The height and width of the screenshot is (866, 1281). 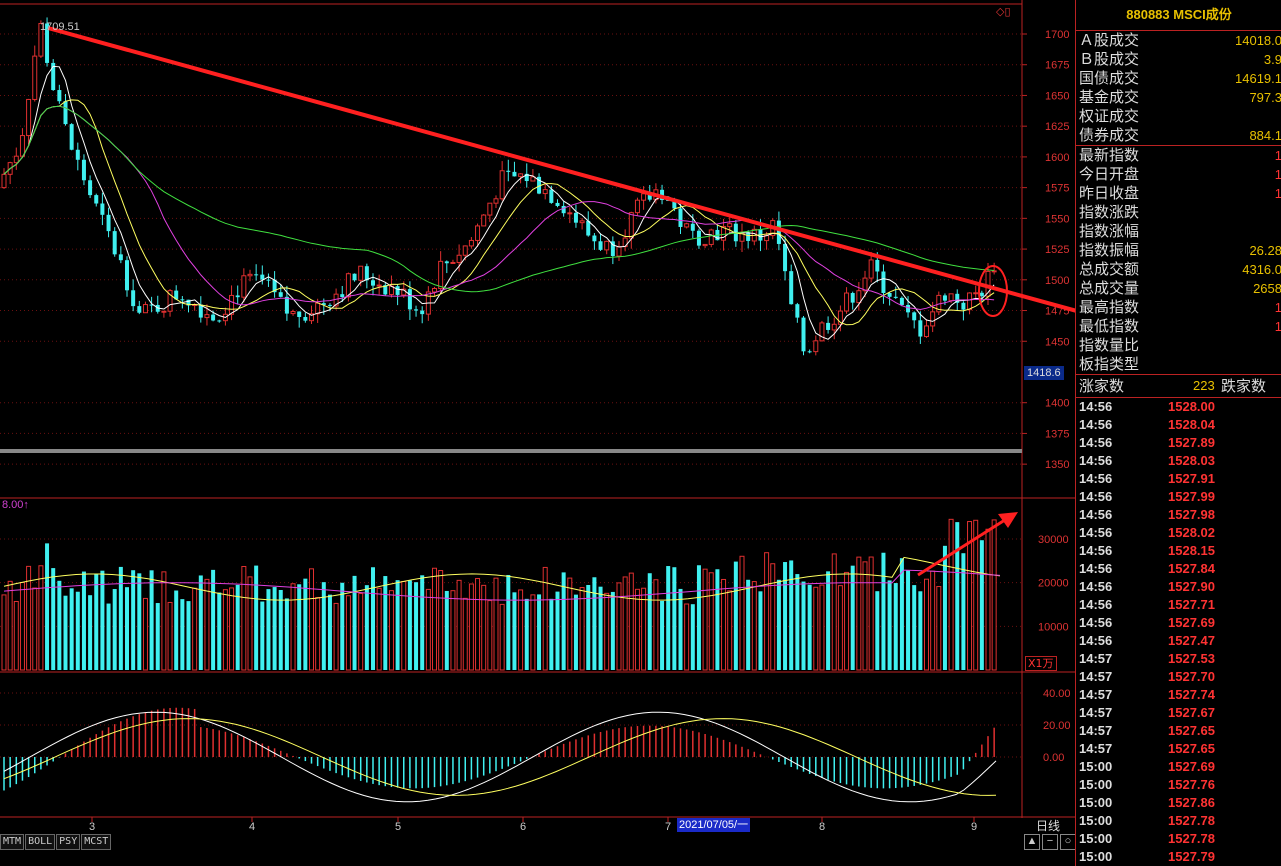 What do you see at coordinates (1191, 820) in the screenshot?
I see `tick-price: 1527.78` at bounding box center [1191, 820].